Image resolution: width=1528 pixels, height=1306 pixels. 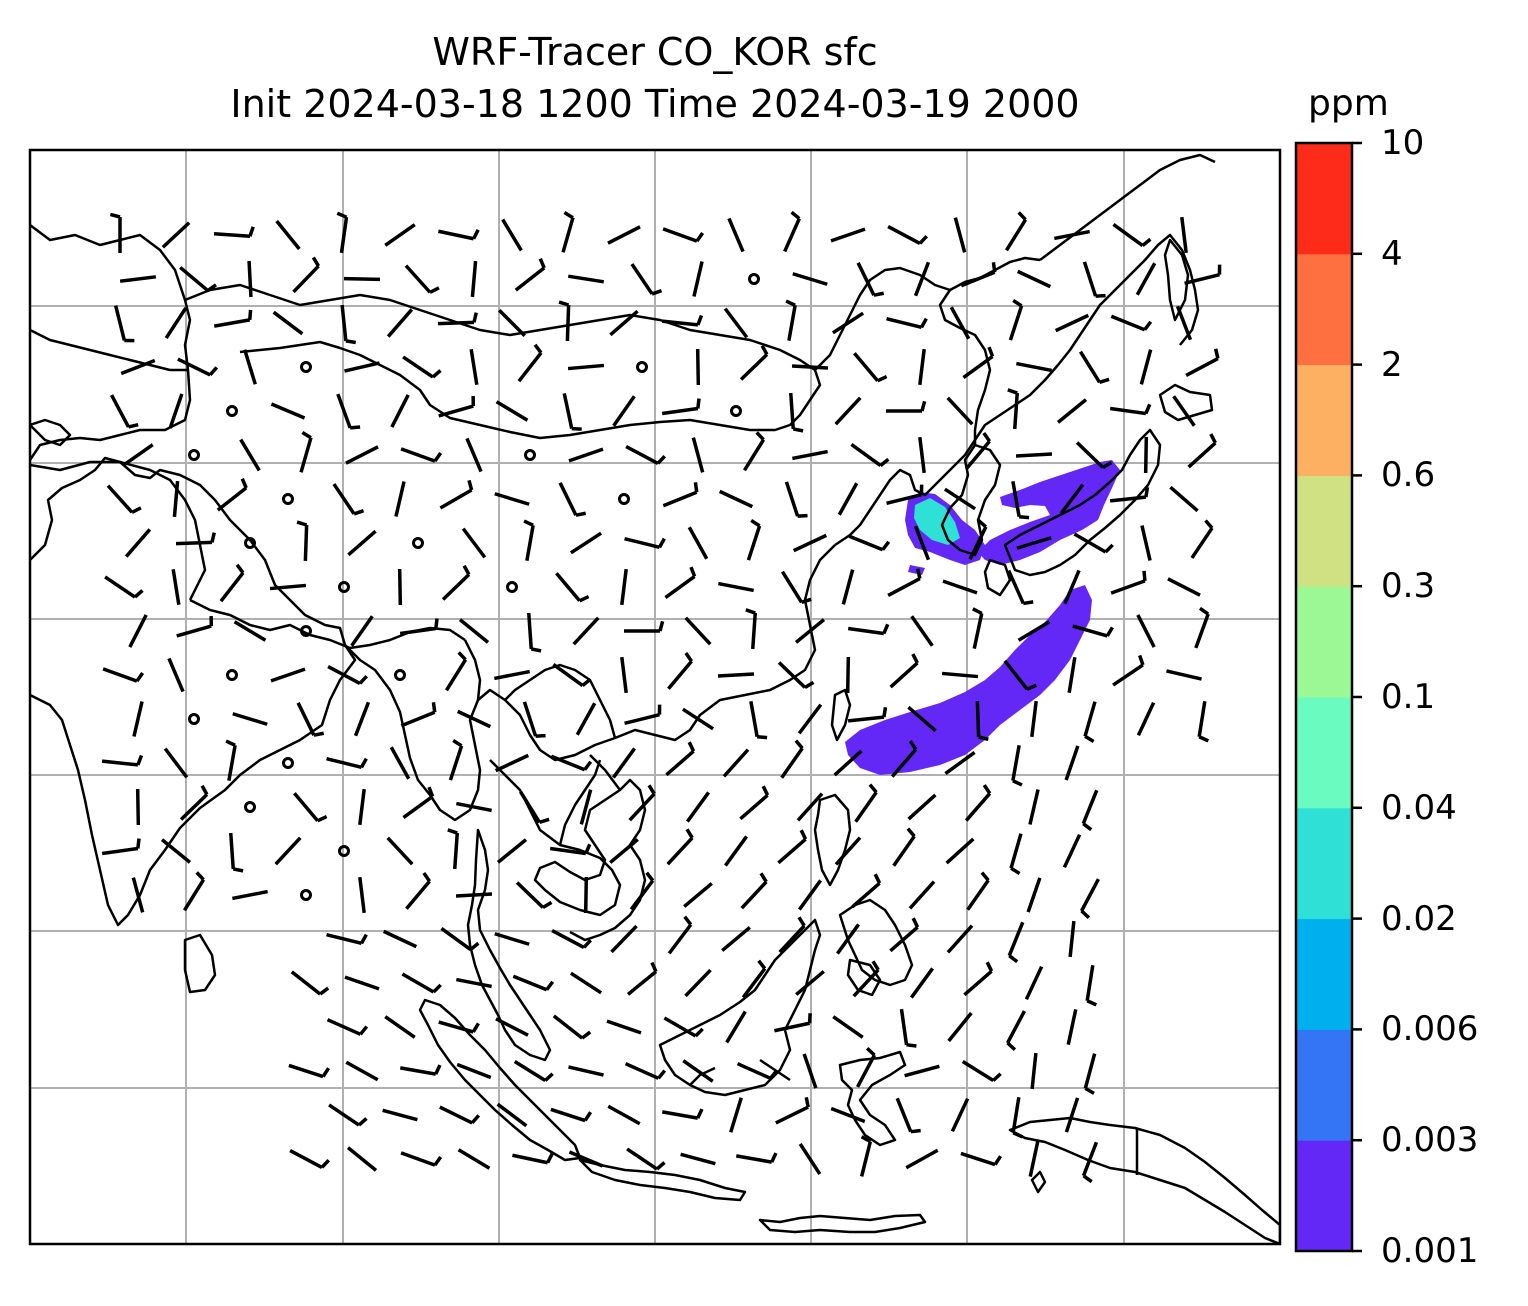 I want to click on coast-borneo, so click(x=740, y=1007).